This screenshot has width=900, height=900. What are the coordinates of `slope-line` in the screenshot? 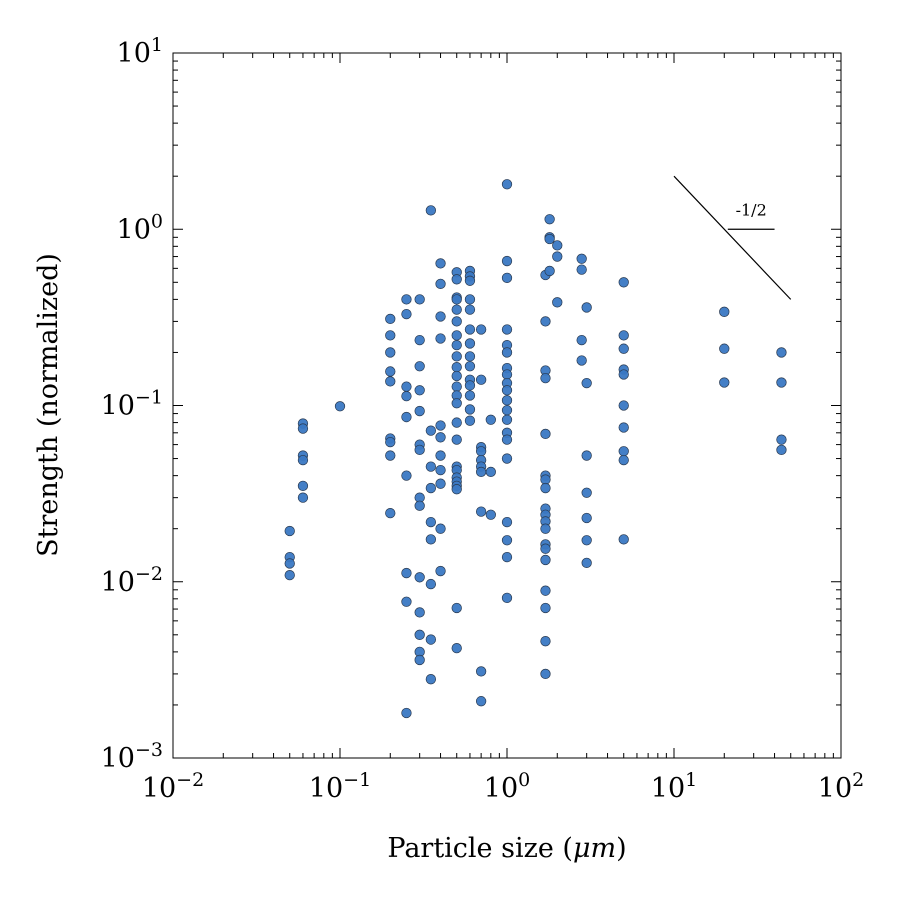 It's located at (732, 237).